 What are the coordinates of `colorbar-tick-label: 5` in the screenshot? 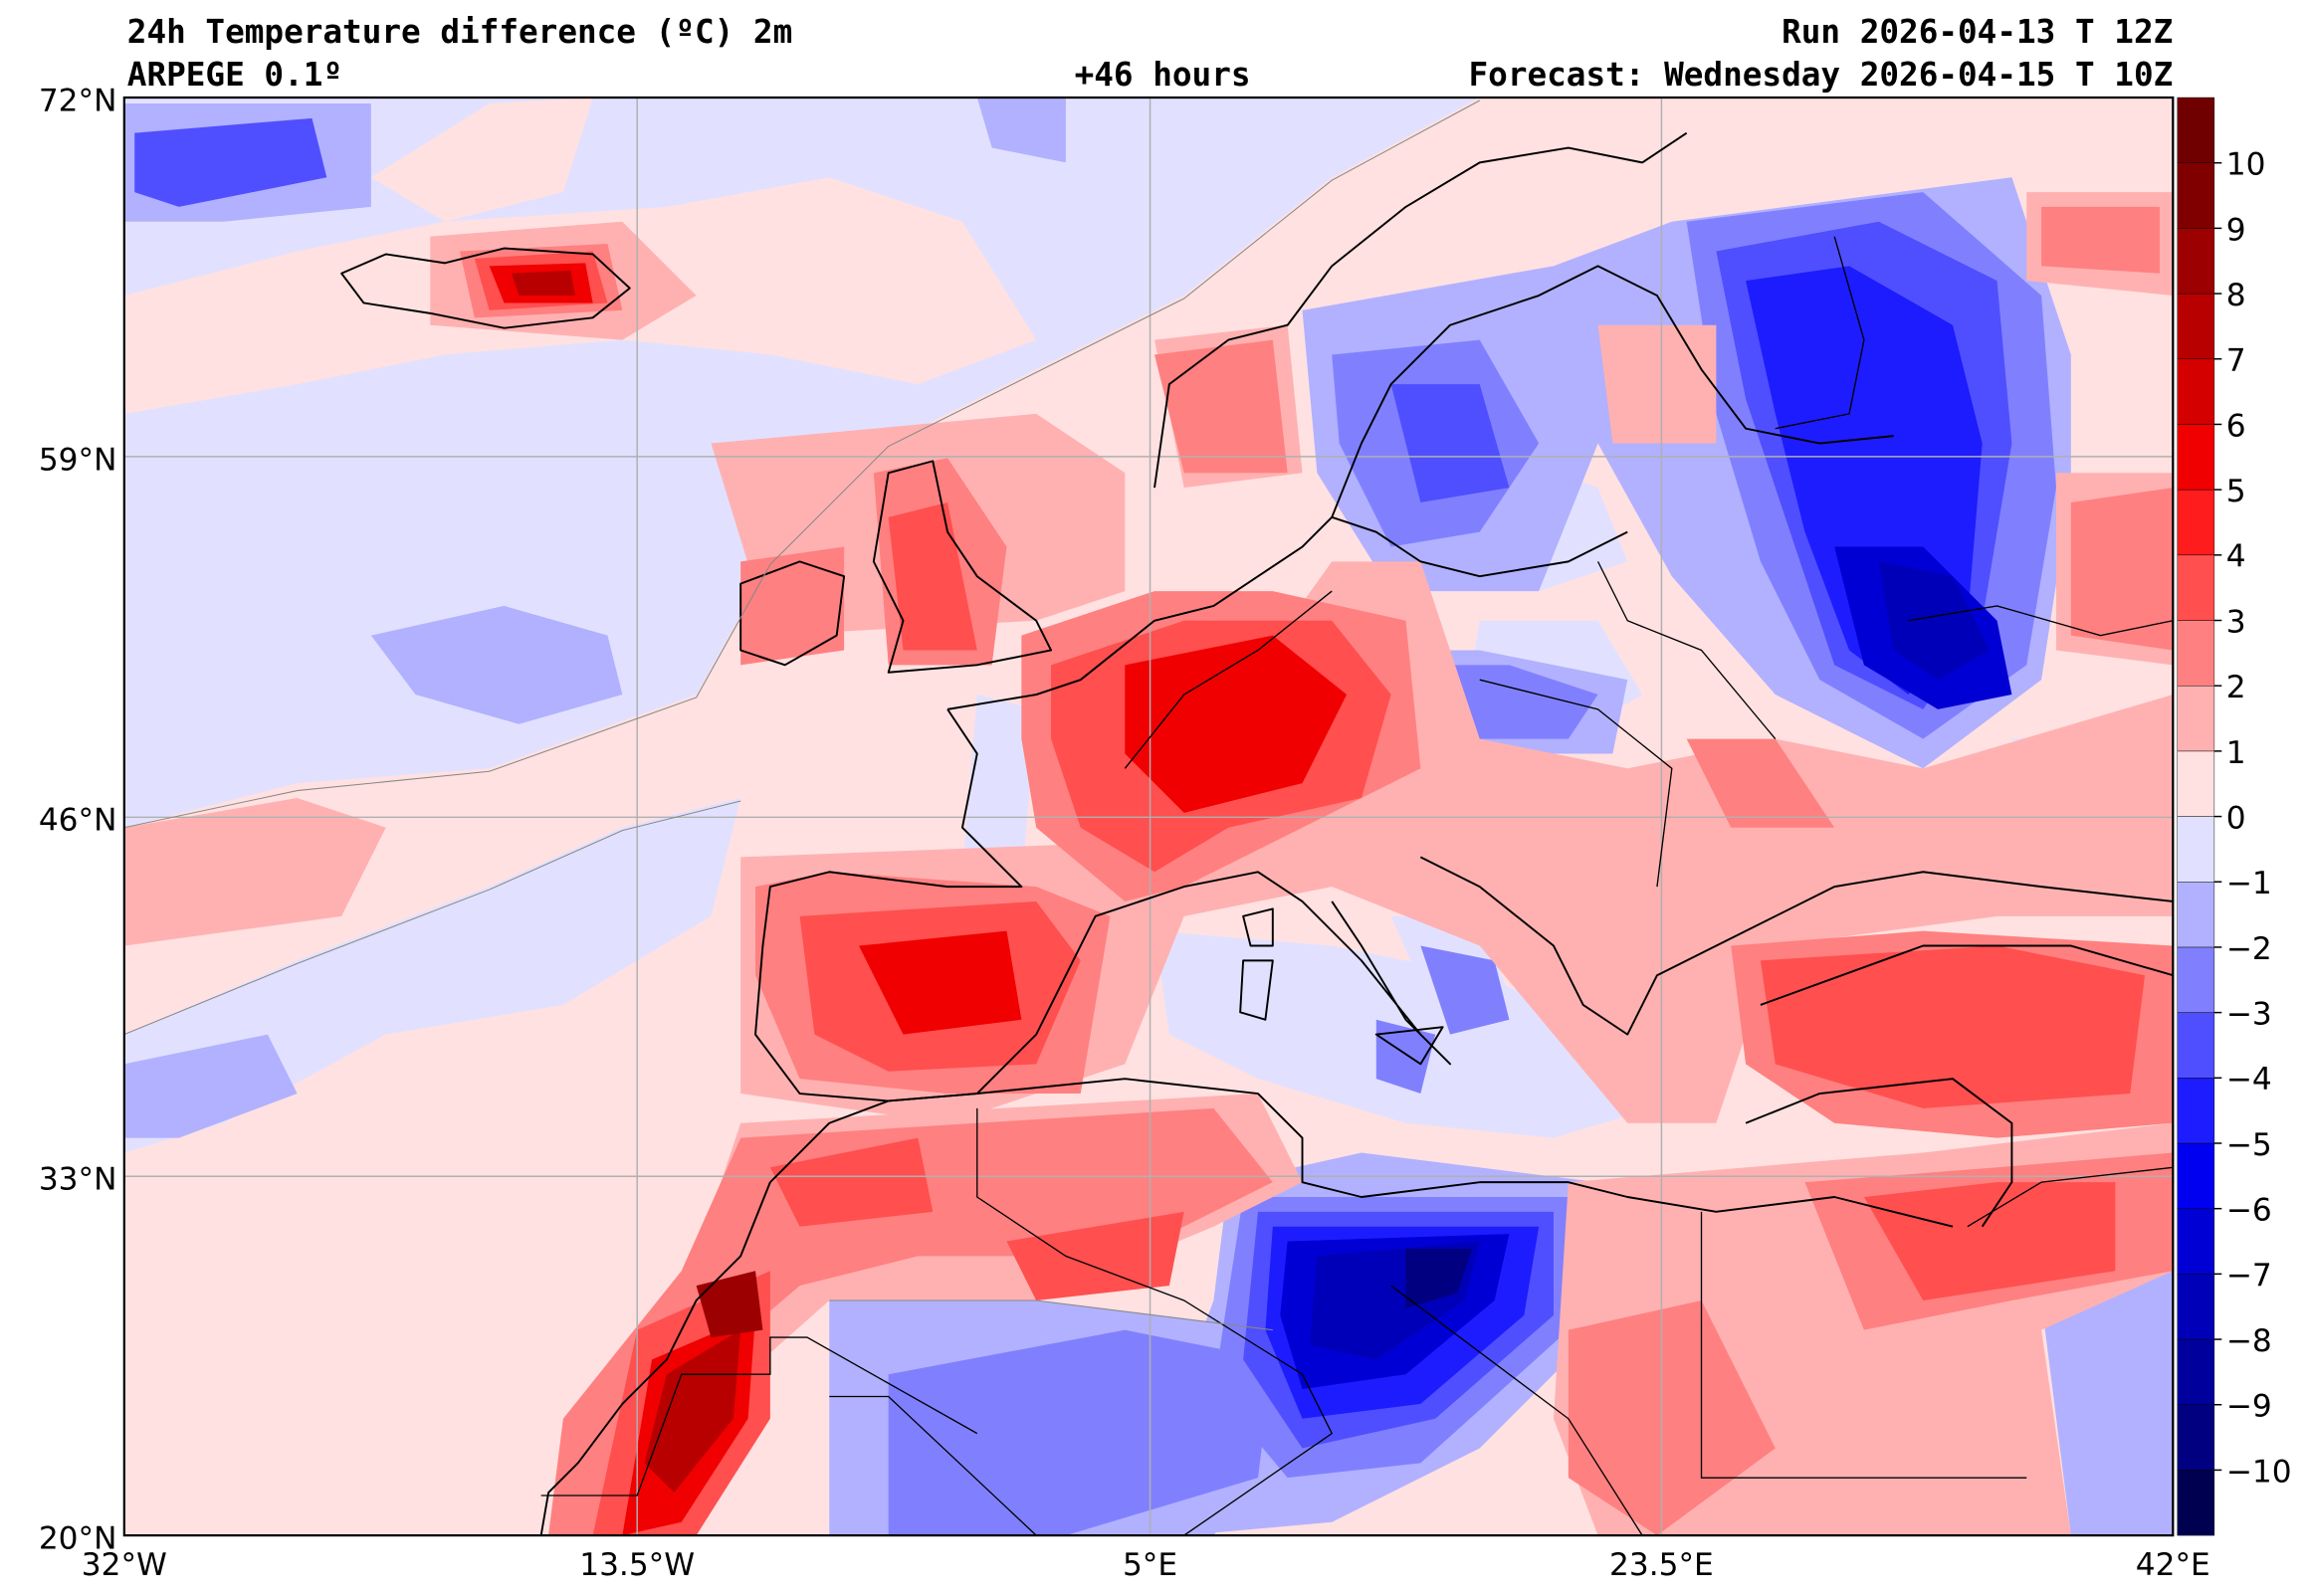 It's located at (2236, 492).